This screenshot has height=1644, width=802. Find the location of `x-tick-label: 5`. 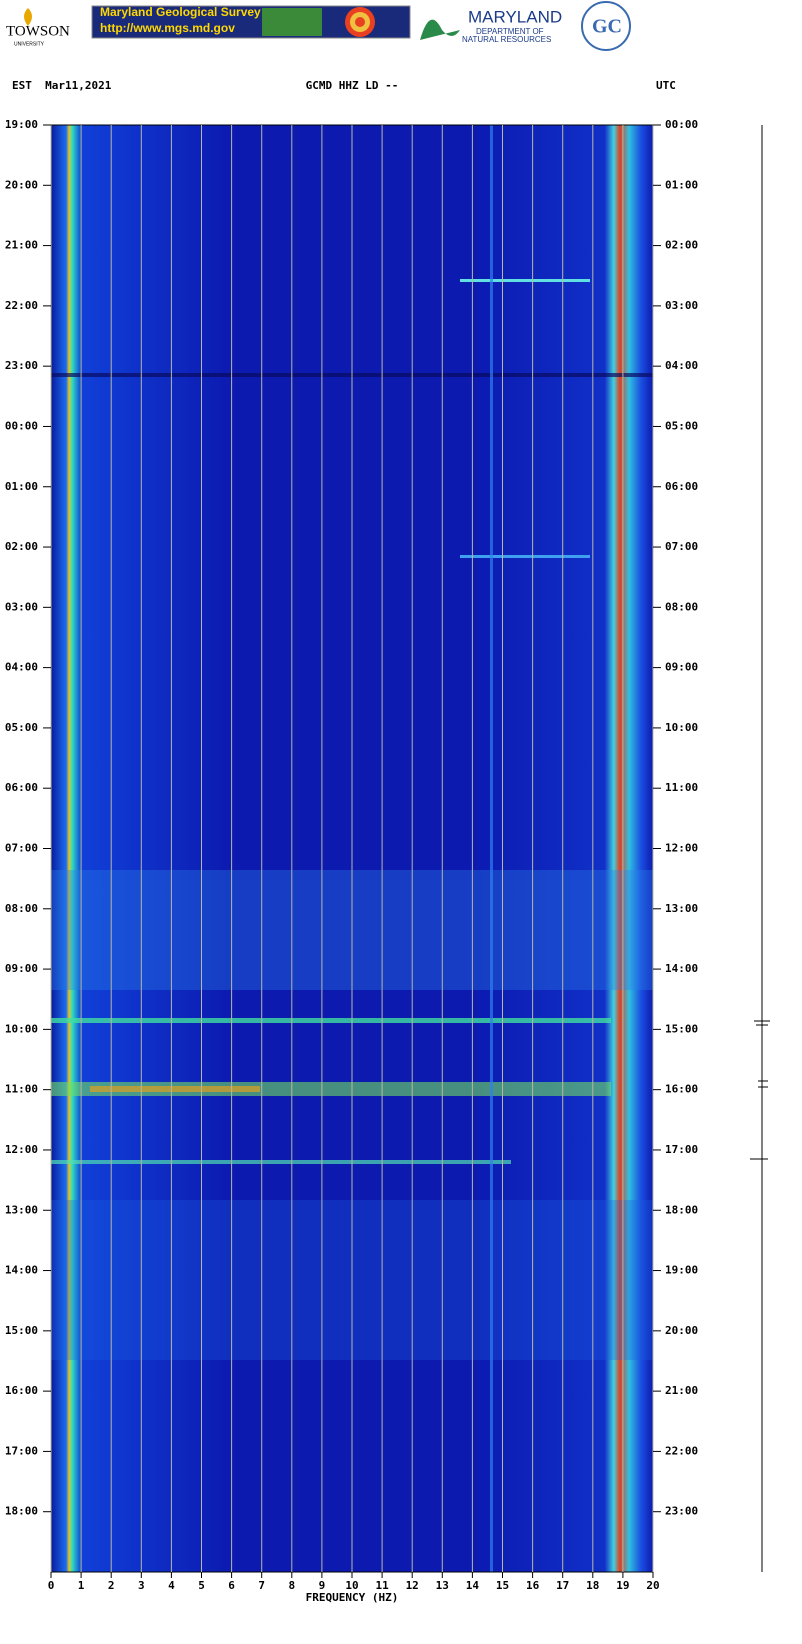

x-tick-label: 5 is located at coordinates (201, 1585).